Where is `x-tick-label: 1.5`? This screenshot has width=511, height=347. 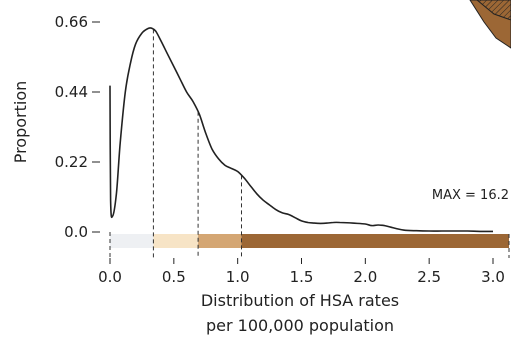
x-tick-label: 1.5 is located at coordinates (302, 277).